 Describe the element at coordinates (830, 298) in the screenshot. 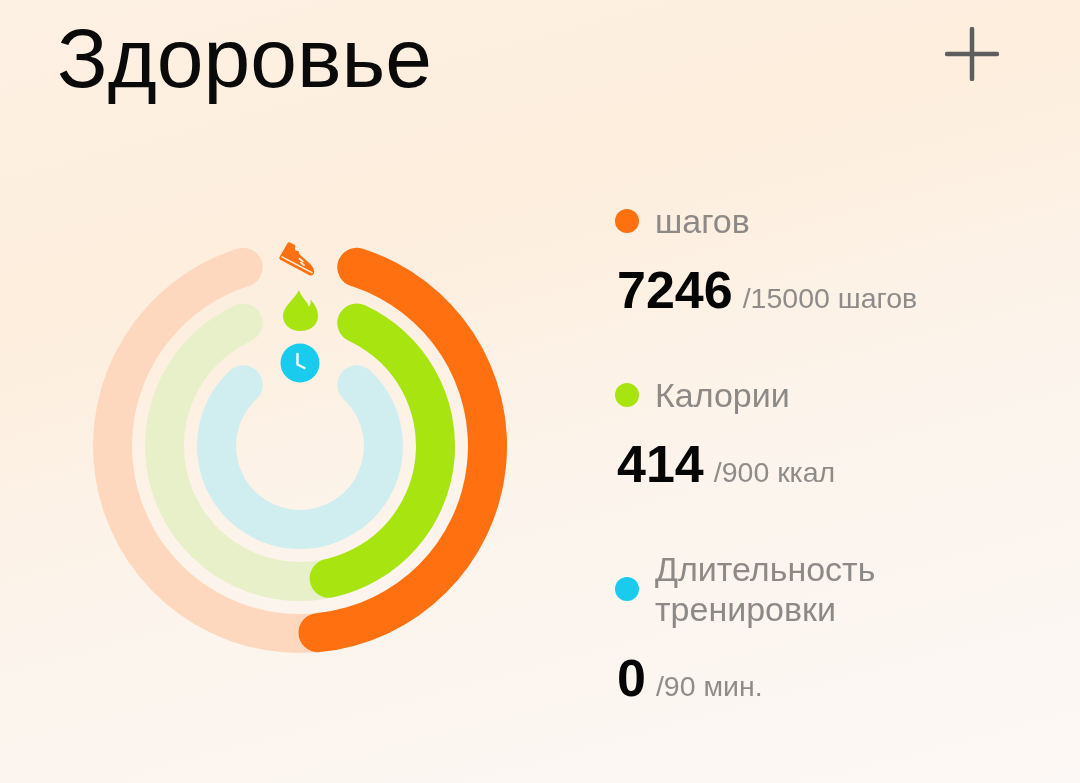

I see `data-label: /15000 шагов` at that location.